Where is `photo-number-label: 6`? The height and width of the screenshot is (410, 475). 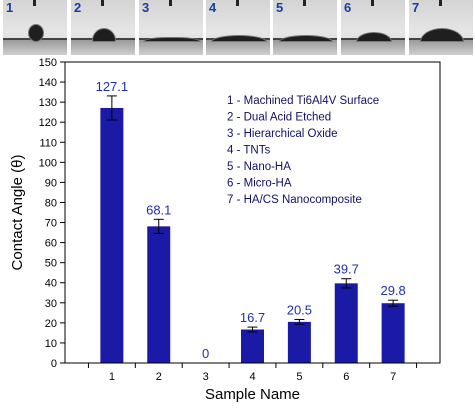 photo-number-label: 6 is located at coordinates (348, 7).